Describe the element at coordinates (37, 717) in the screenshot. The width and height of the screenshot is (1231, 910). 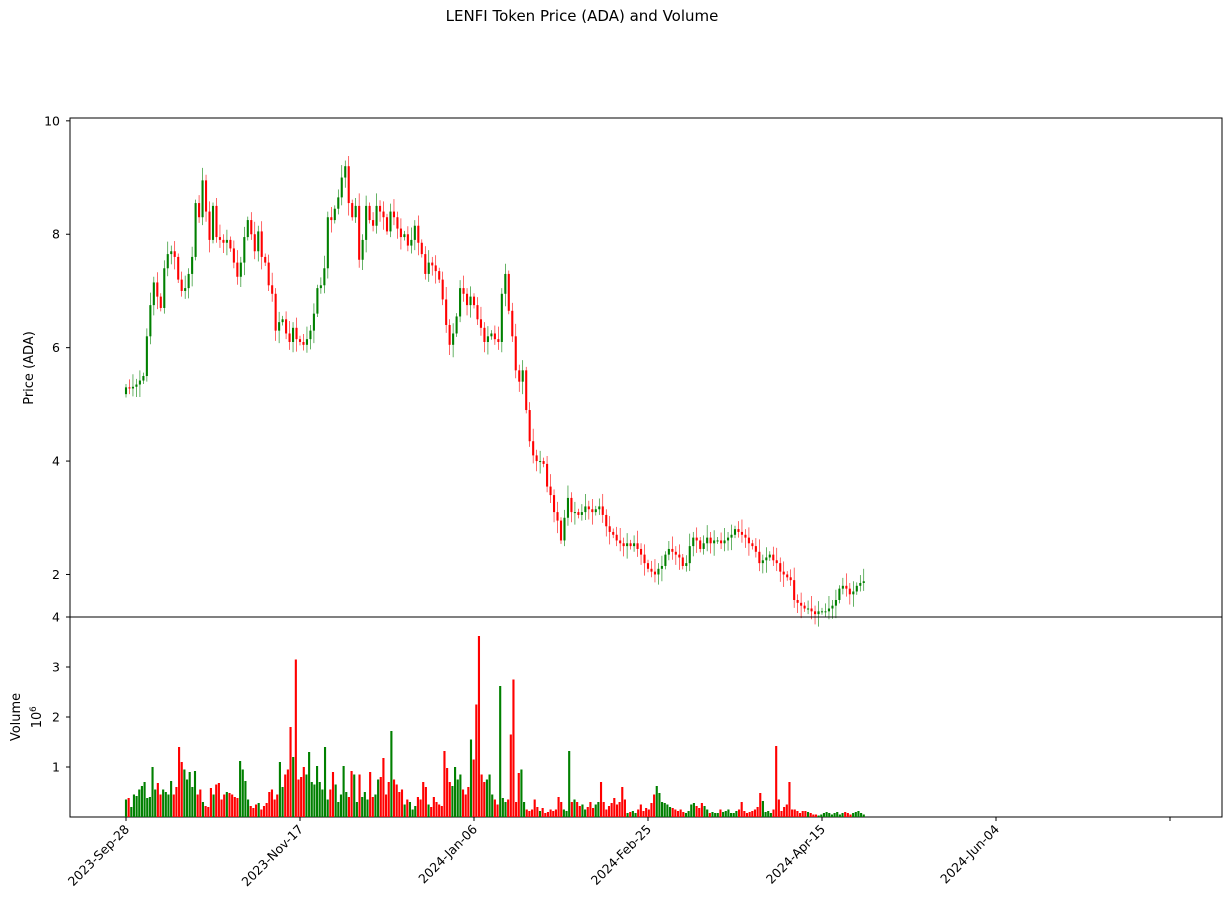
I see `volume-scale-label: 10 6` at that location.